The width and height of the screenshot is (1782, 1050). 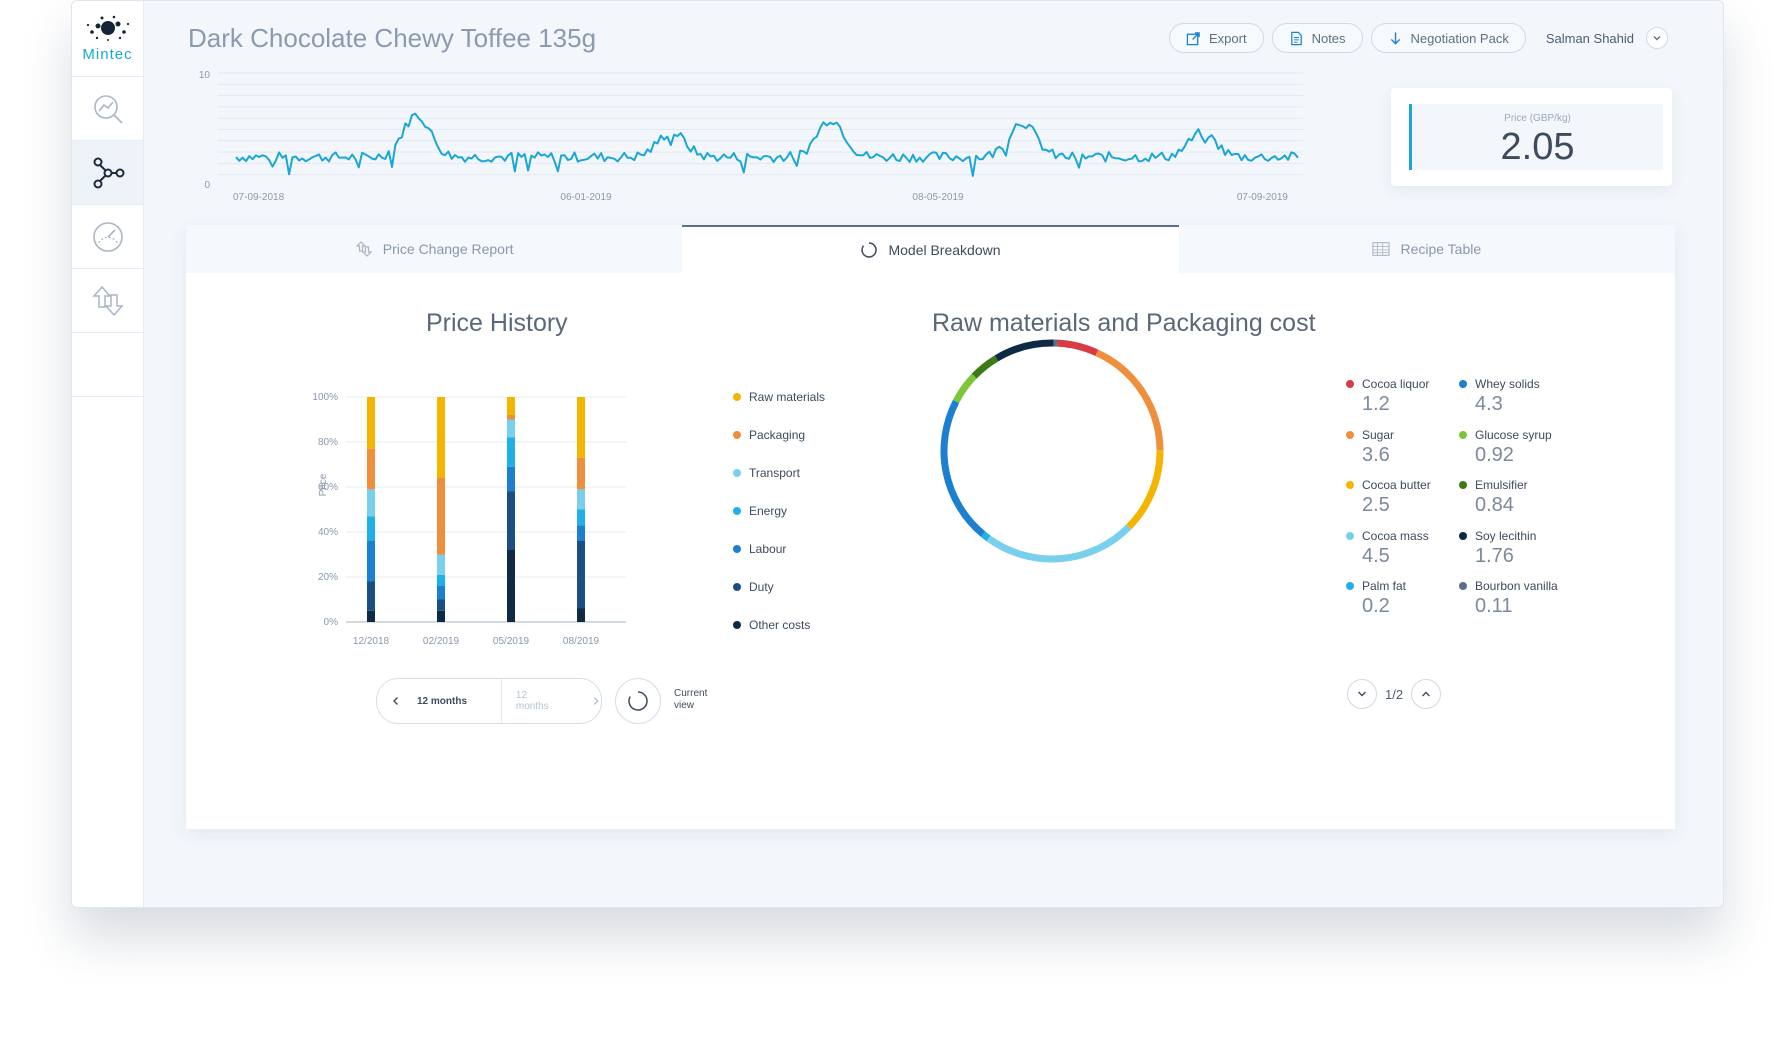 I want to click on material-item: Cocoa mass 4.5, so click(x=1411, y=548).